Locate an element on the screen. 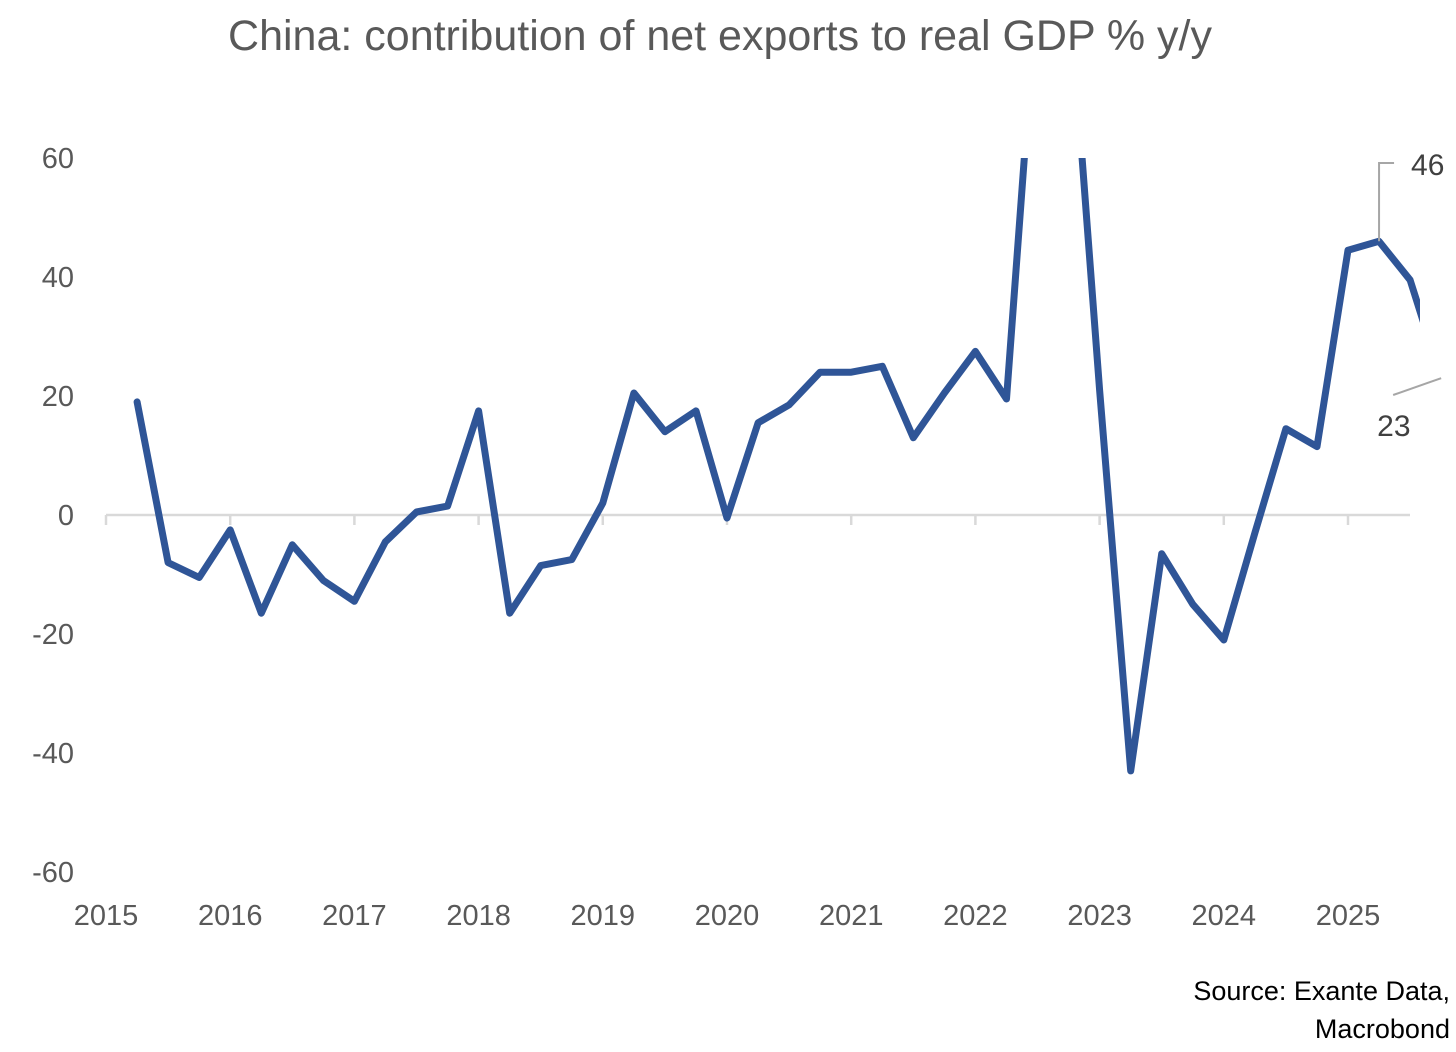  y-axis: 60 40 20 0 -20 -40 -60 is located at coordinates (53, 516).